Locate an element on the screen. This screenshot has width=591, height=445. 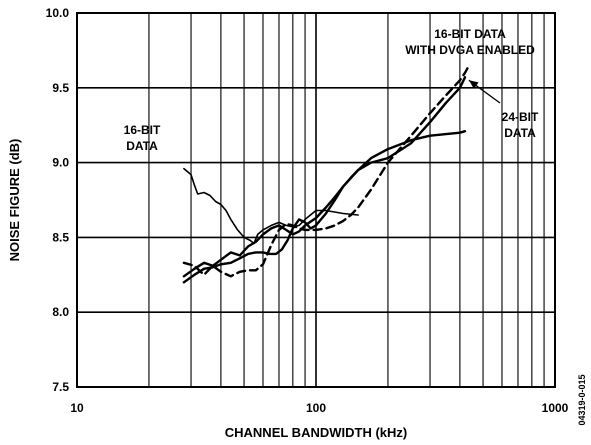
figure-id: 04319-0-015 is located at coordinates (582, 399).